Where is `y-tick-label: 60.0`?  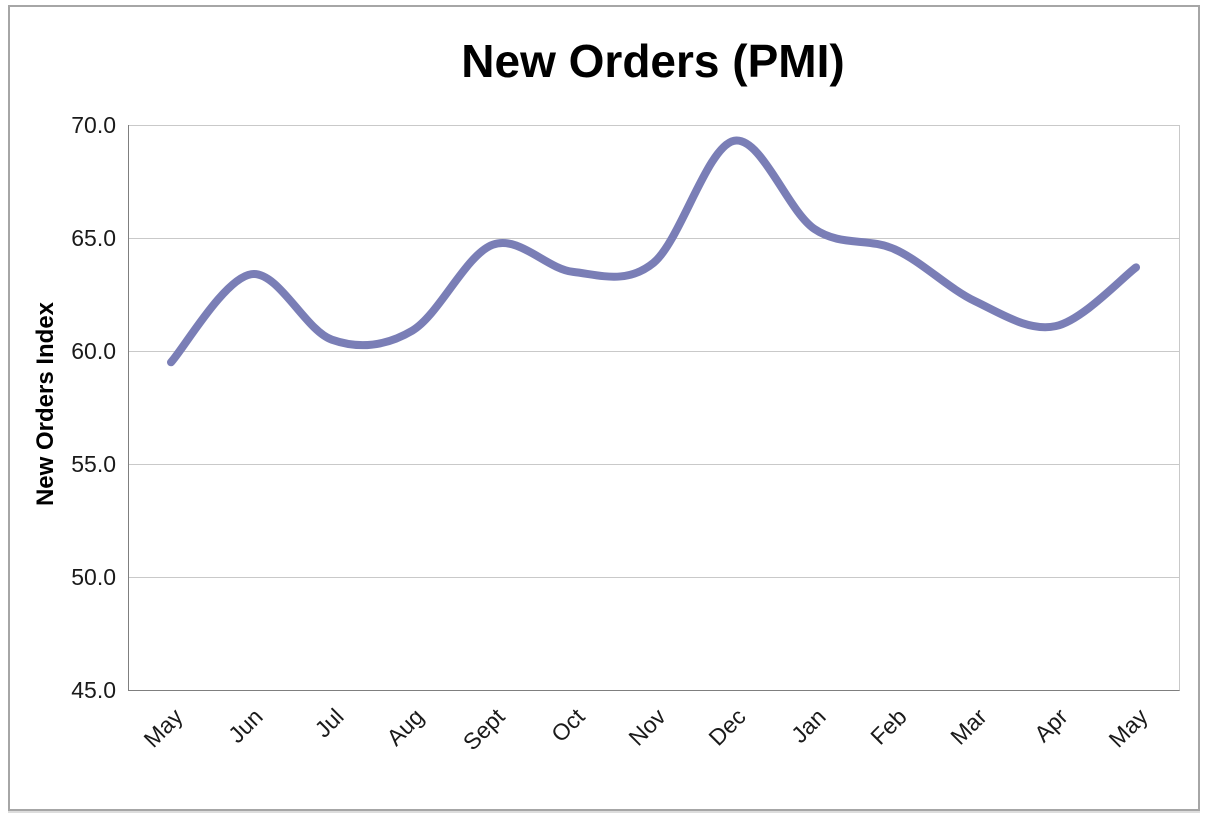 y-tick-label: 60.0 is located at coordinates (93, 351).